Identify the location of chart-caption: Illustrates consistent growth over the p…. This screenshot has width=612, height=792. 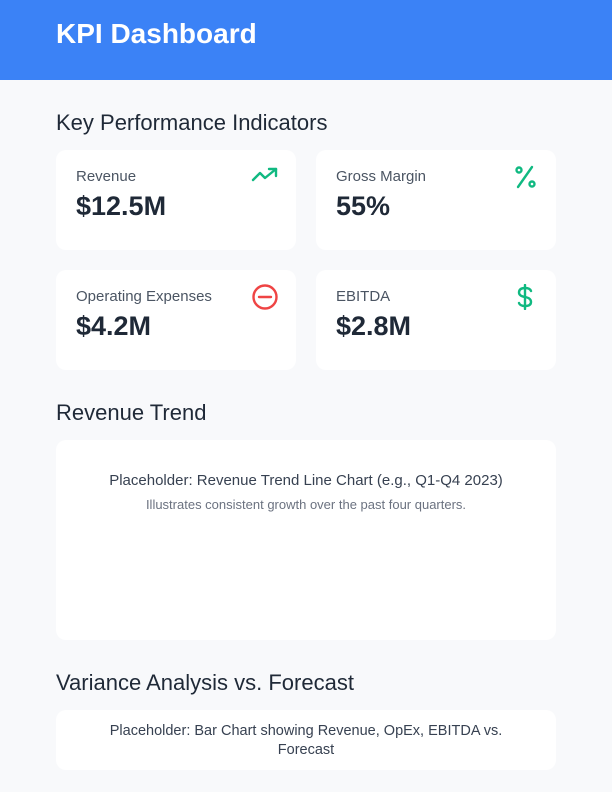
(306, 504).